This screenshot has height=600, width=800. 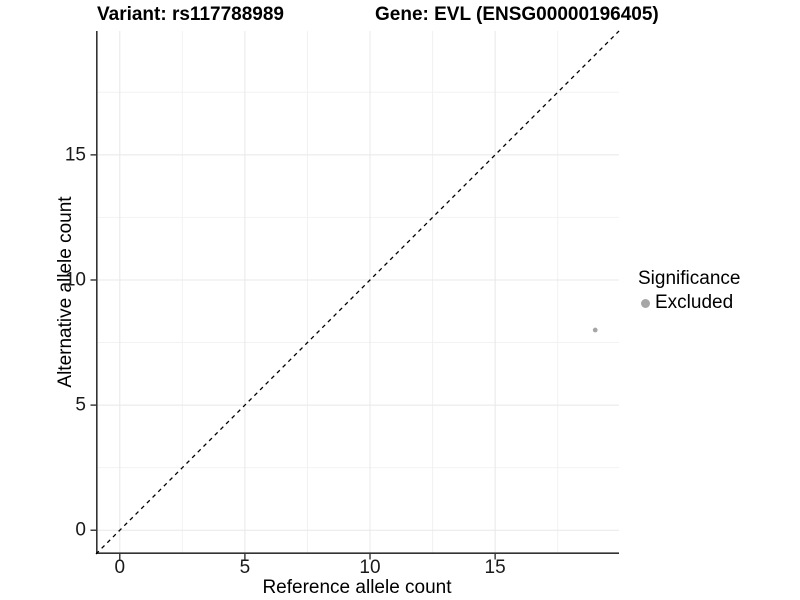 What do you see at coordinates (689, 290) in the screenshot?
I see `legend: Significance Excluded` at bounding box center [689, 290].